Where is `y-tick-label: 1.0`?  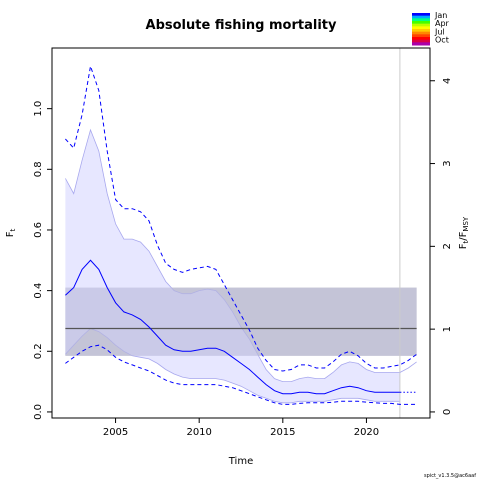 y-tick-label: 1.0 is located at coordinates (38, 109).